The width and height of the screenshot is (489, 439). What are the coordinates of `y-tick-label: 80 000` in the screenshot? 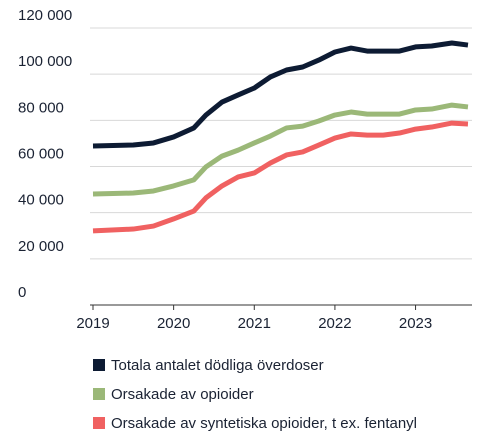 It's located at (41, 107).